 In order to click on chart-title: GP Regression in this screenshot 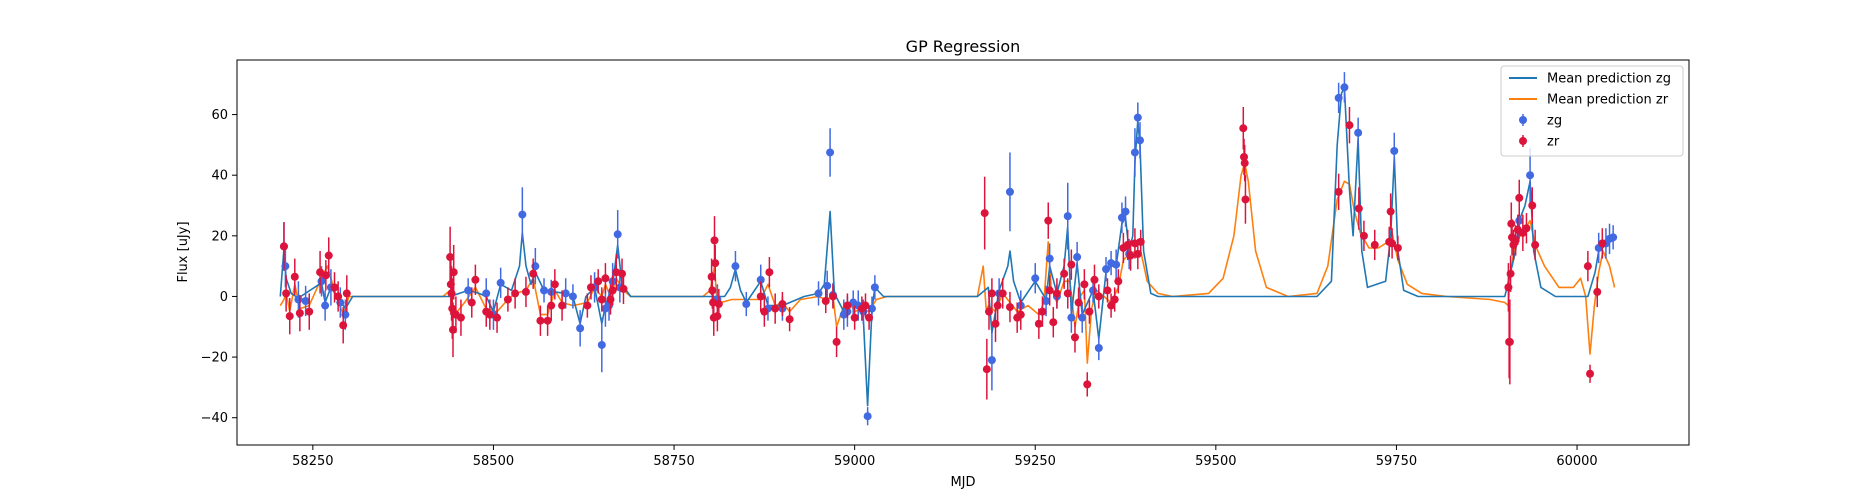, I will do `click(963, 46)`.